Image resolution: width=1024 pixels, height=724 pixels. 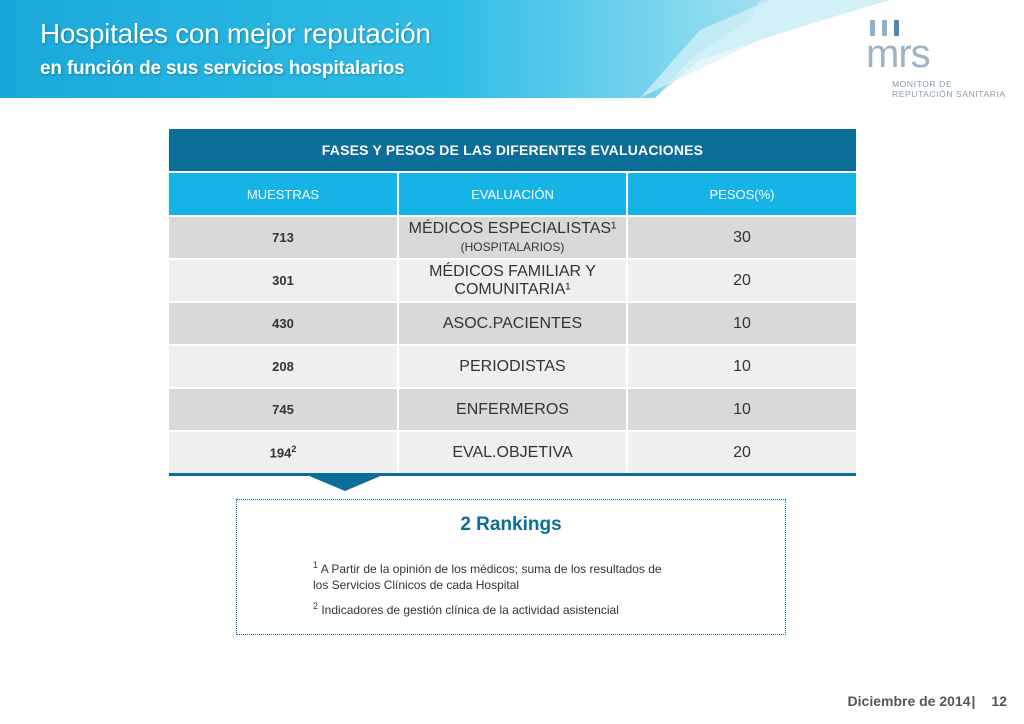 I want to click on evaluacion-cell: ENFERMEROS, so click(x=512, y=409).